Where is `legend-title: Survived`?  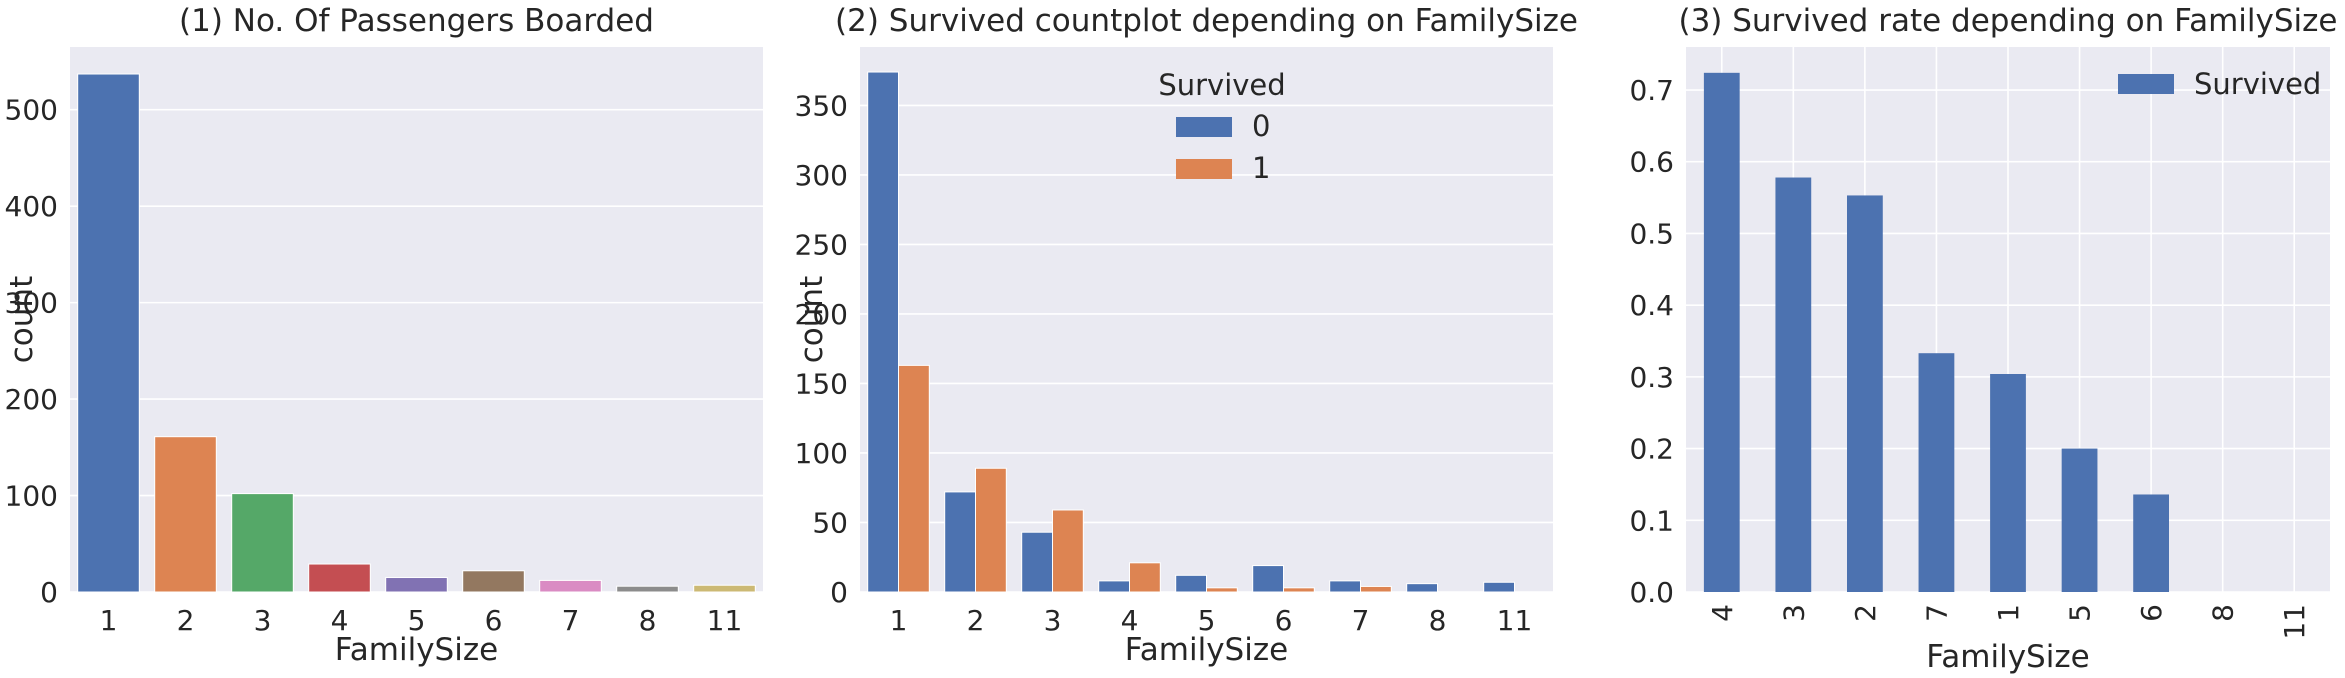
legend-title: Survived is located at coordinates (1221, 85).